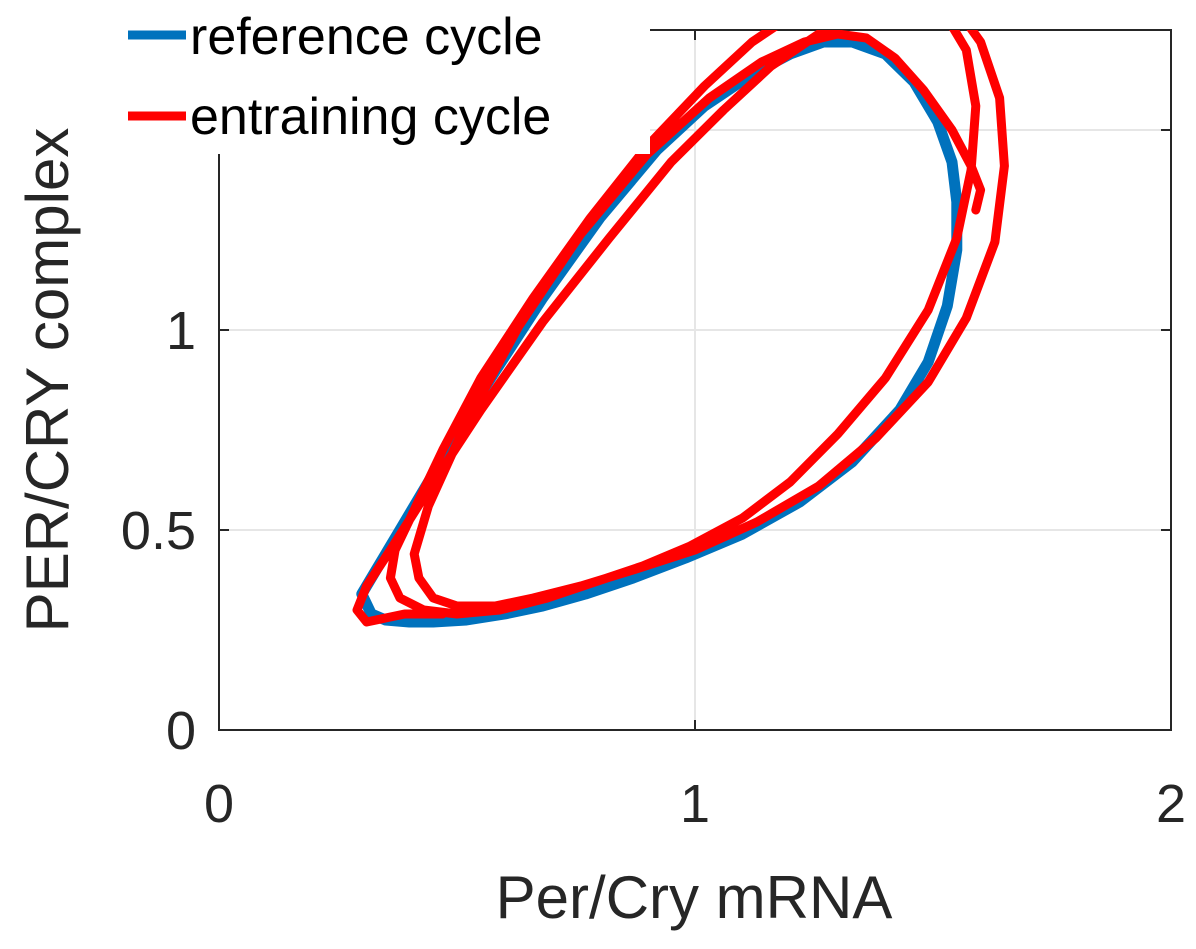  Describe the element at coordinates (694, 897) in the screenshot. I see `x-axis-label: Per/Cry mRNA` at that location.